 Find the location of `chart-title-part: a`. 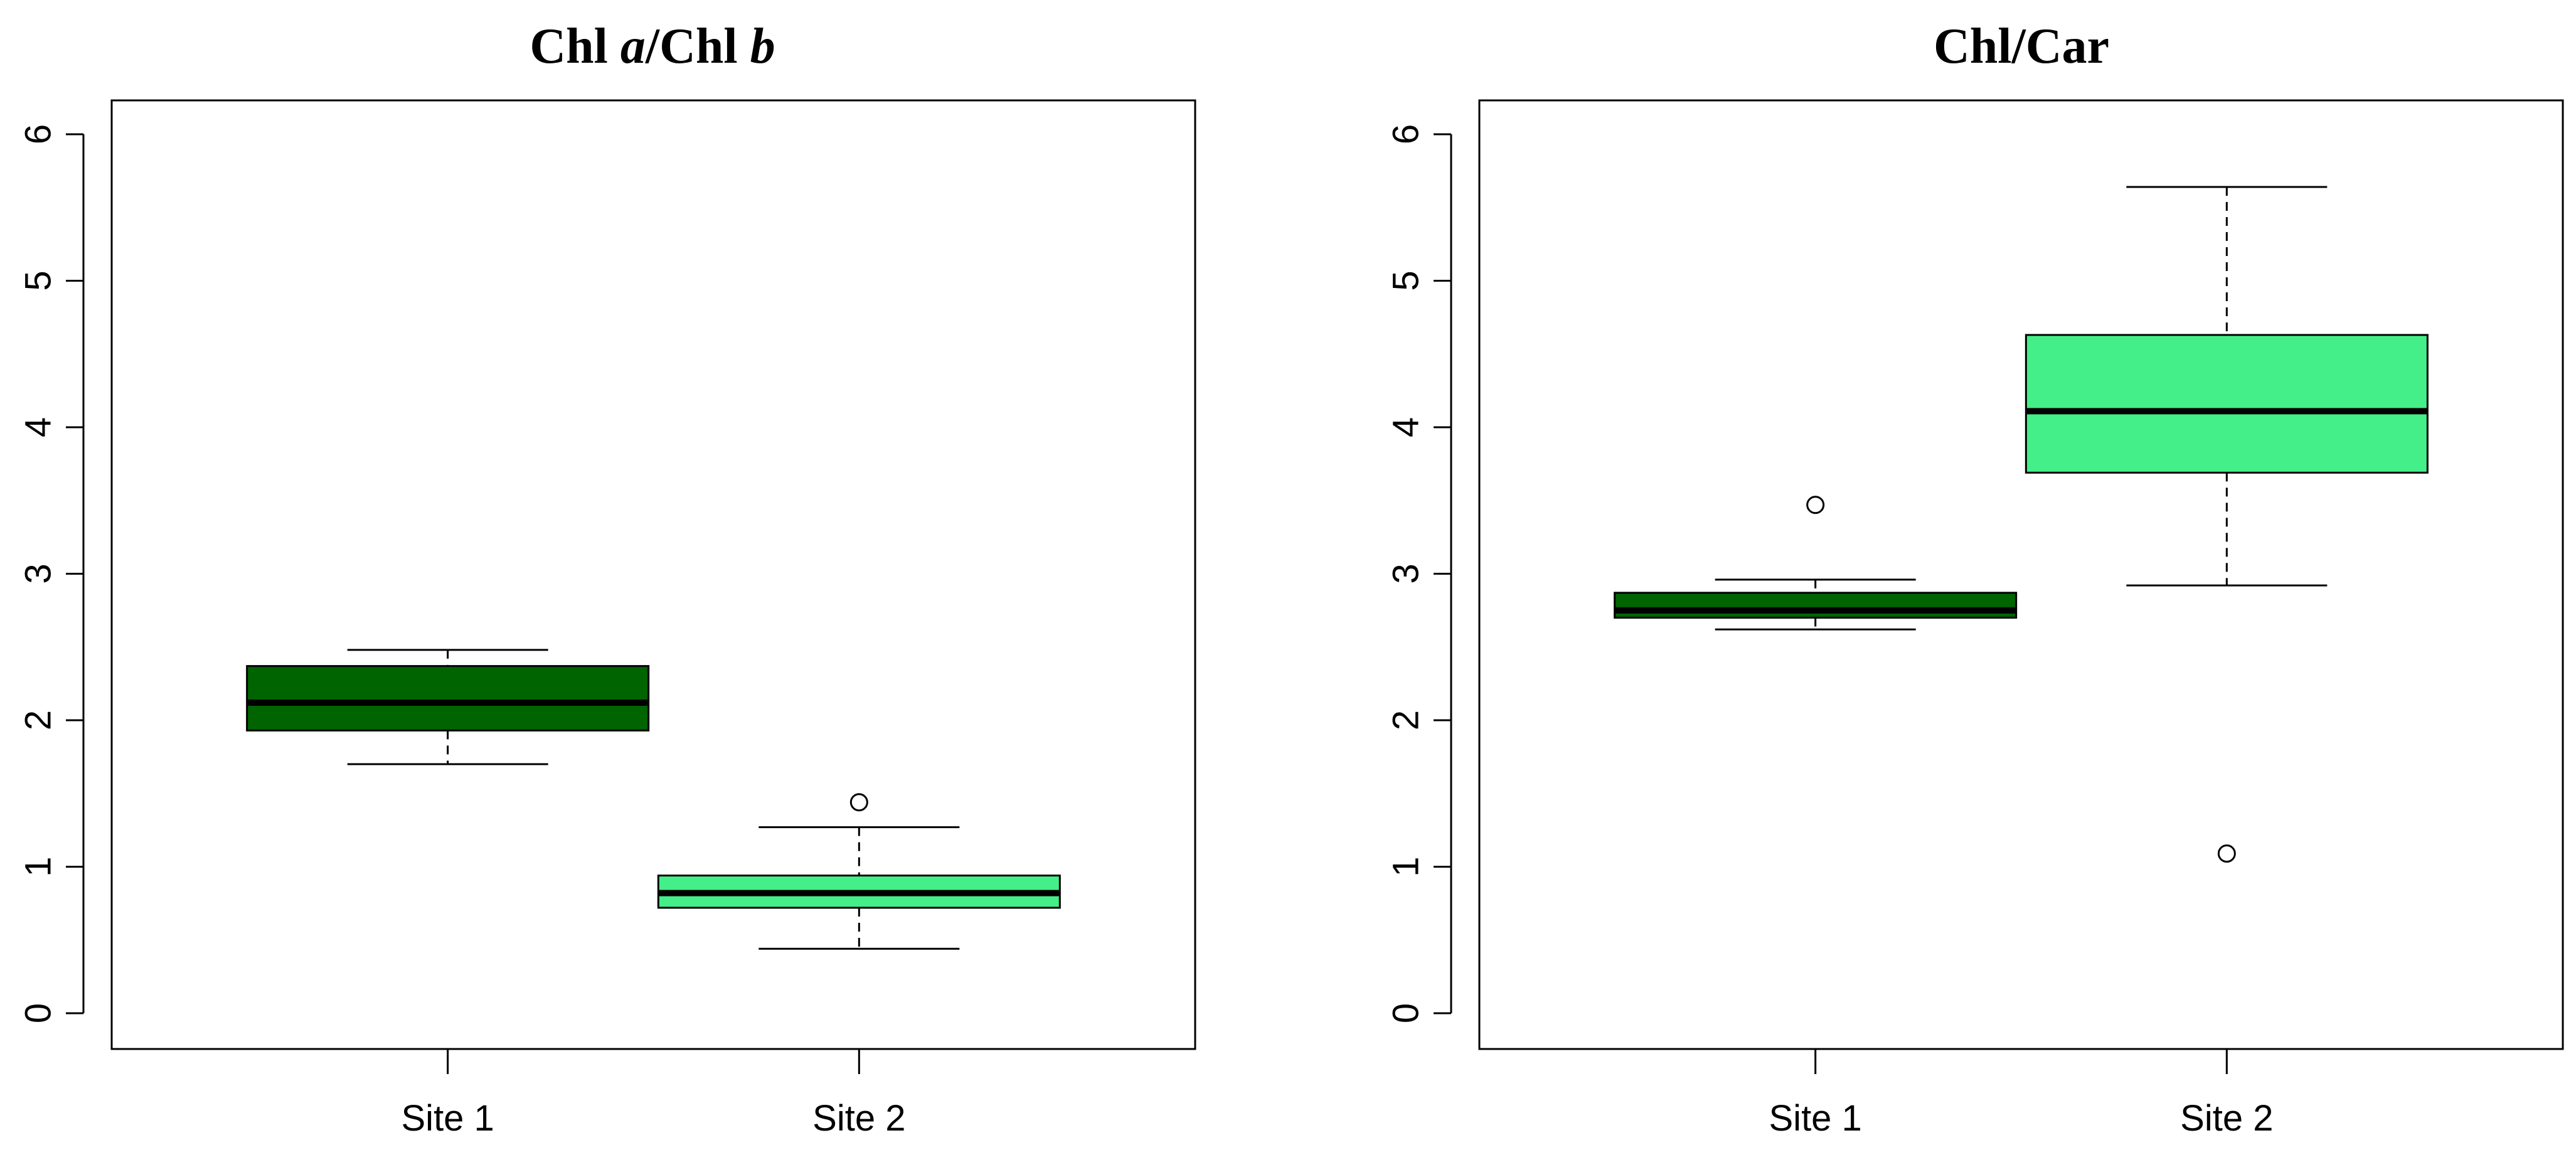

chart-title-part: a is located at coordinates (633, 46).